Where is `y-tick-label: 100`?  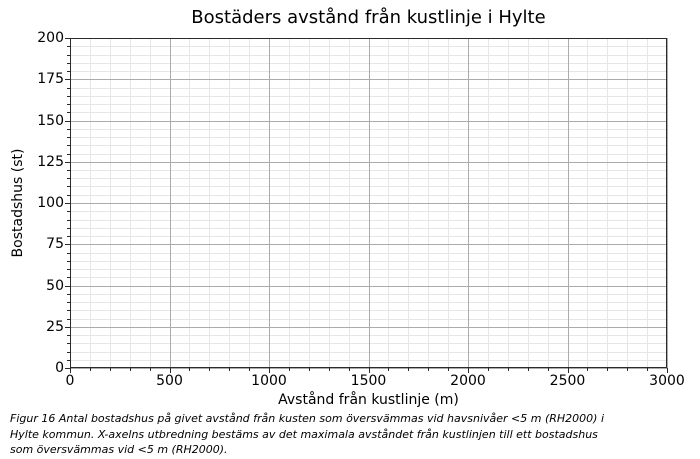
y-tick-label: 100 is located at coordinates (50, 203).